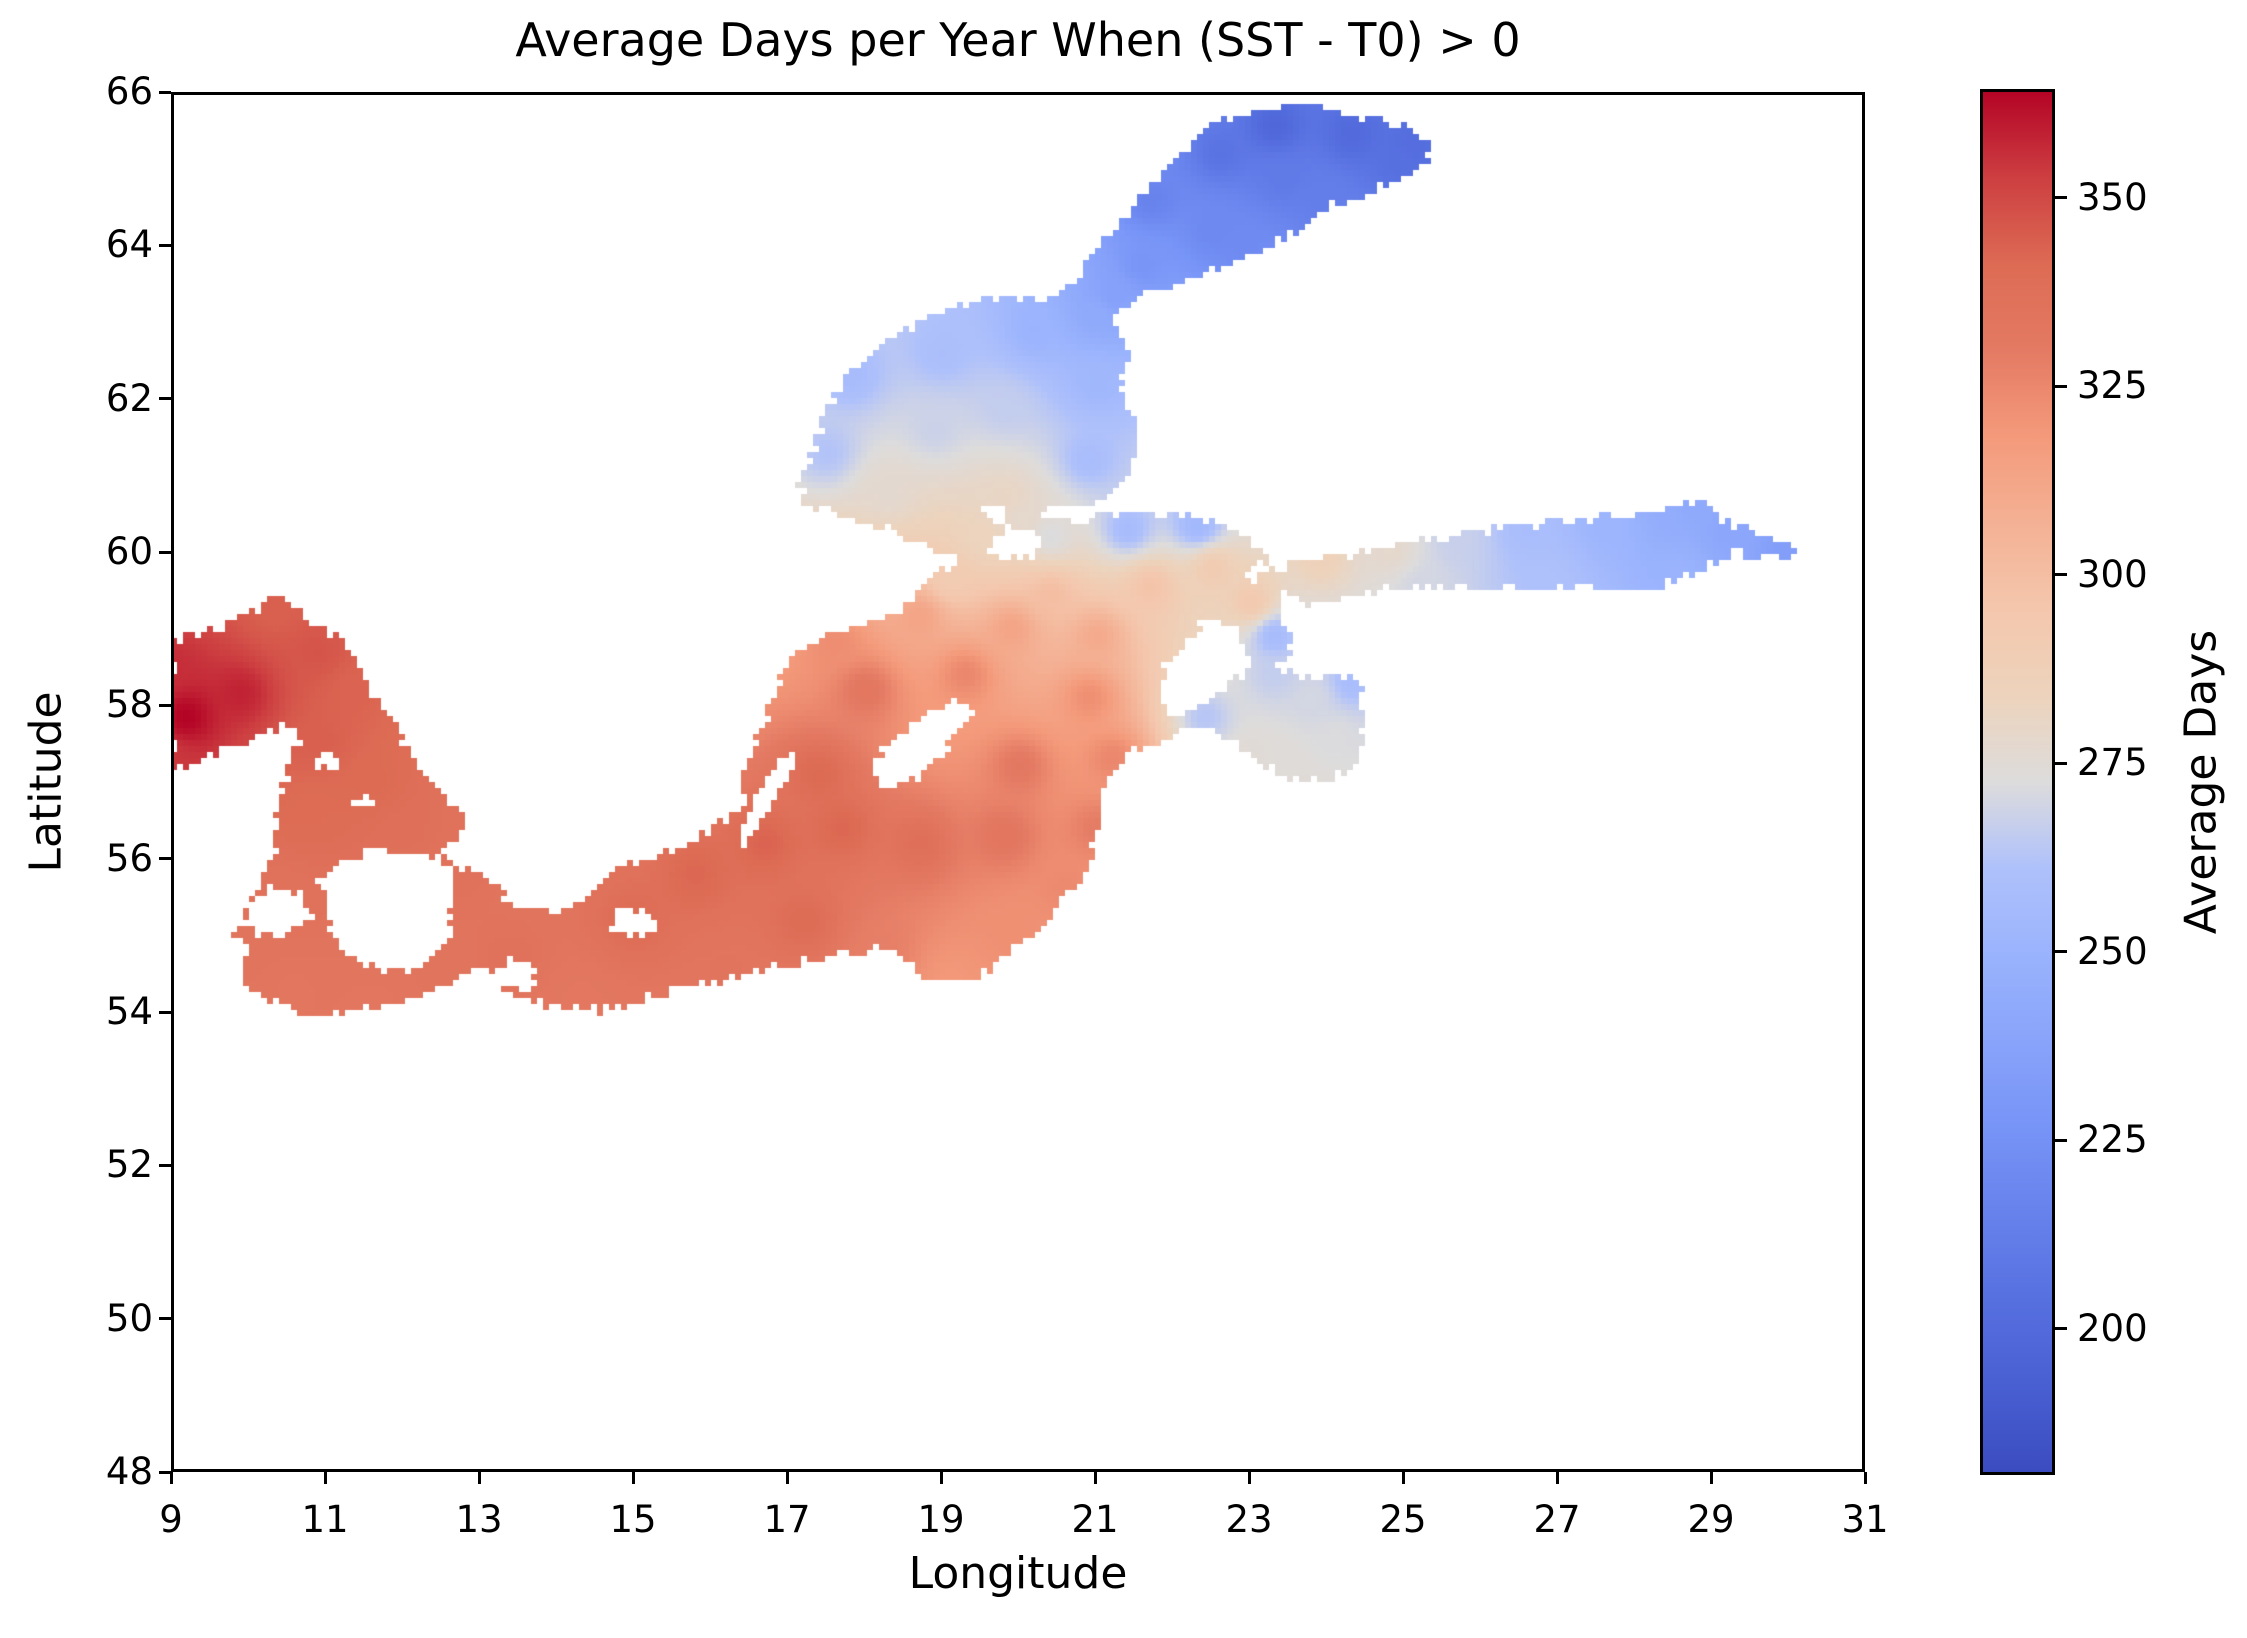 This screenshot has height=1638, width=2247. Describe the element at coordinates (2112, 1328) in the screenshot. I see `colorbar-tick-label: 200` at that location.